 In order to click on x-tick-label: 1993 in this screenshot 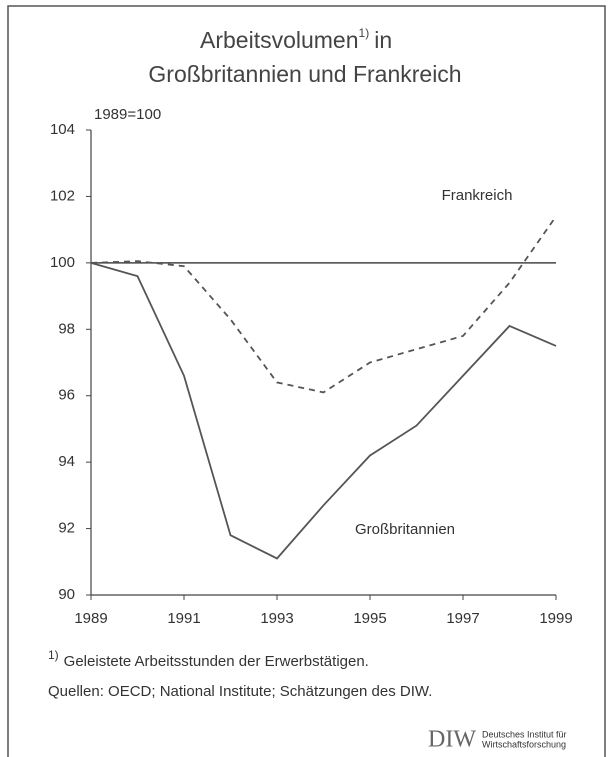, I will do `click(276, 618)`.